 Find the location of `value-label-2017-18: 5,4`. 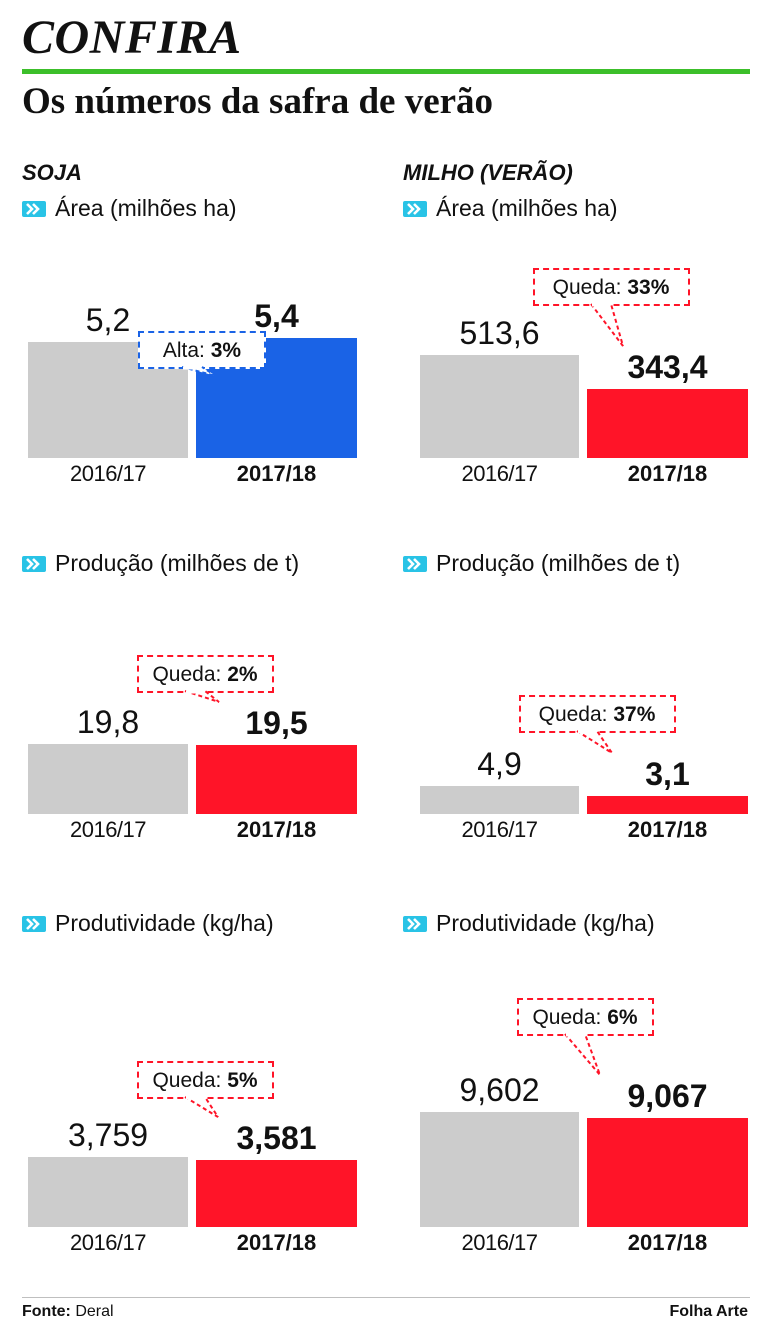

value-label-2017-18: 5,4 is located at coordinates (276, 316).